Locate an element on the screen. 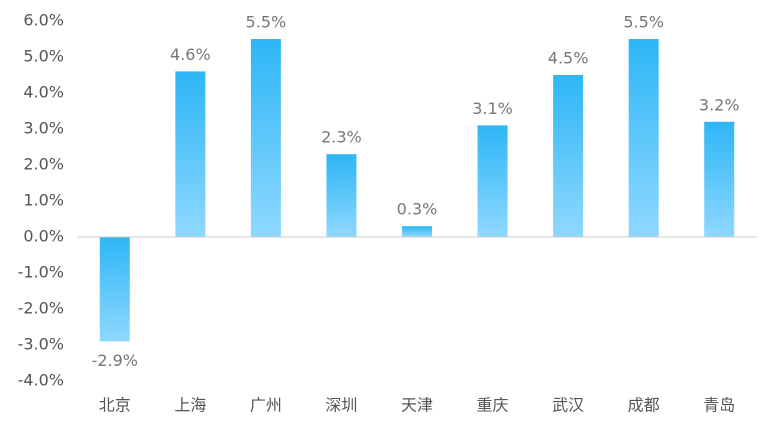 This screenshot has height=432, width=778. y-tick-label: 6.0% is located at coordinates (43, 20).